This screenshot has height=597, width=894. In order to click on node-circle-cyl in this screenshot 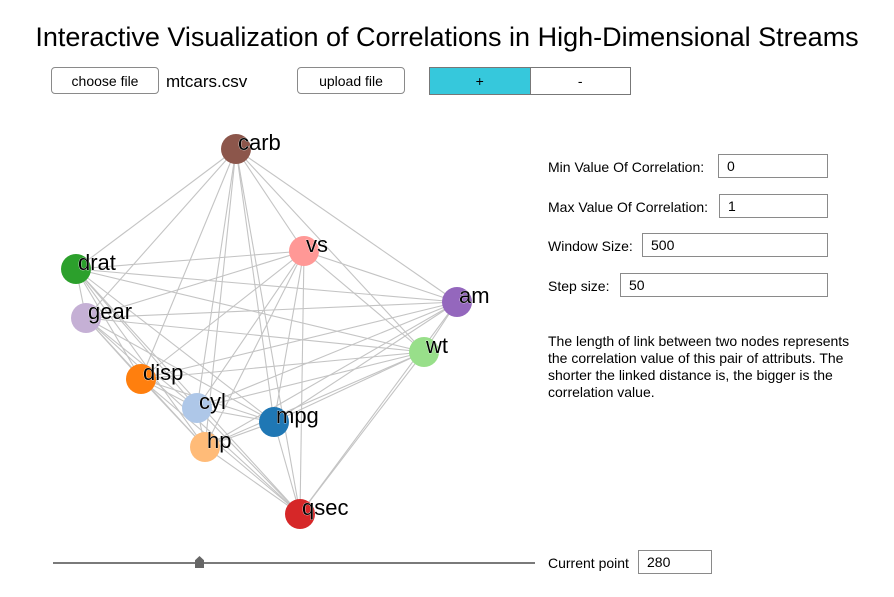, I will do `click(197, 408)`.